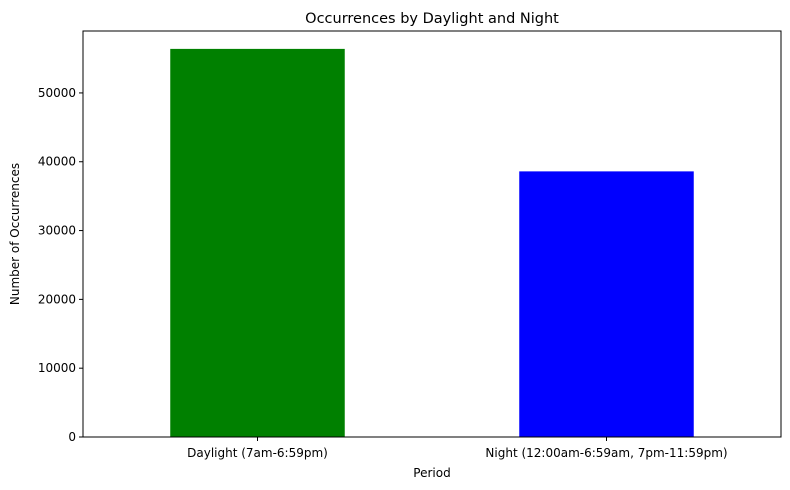  What do you see at coordinates (57, 231) in the screenshot?
I see `y-tick-label: 30000` at bounding box center [57, 231].